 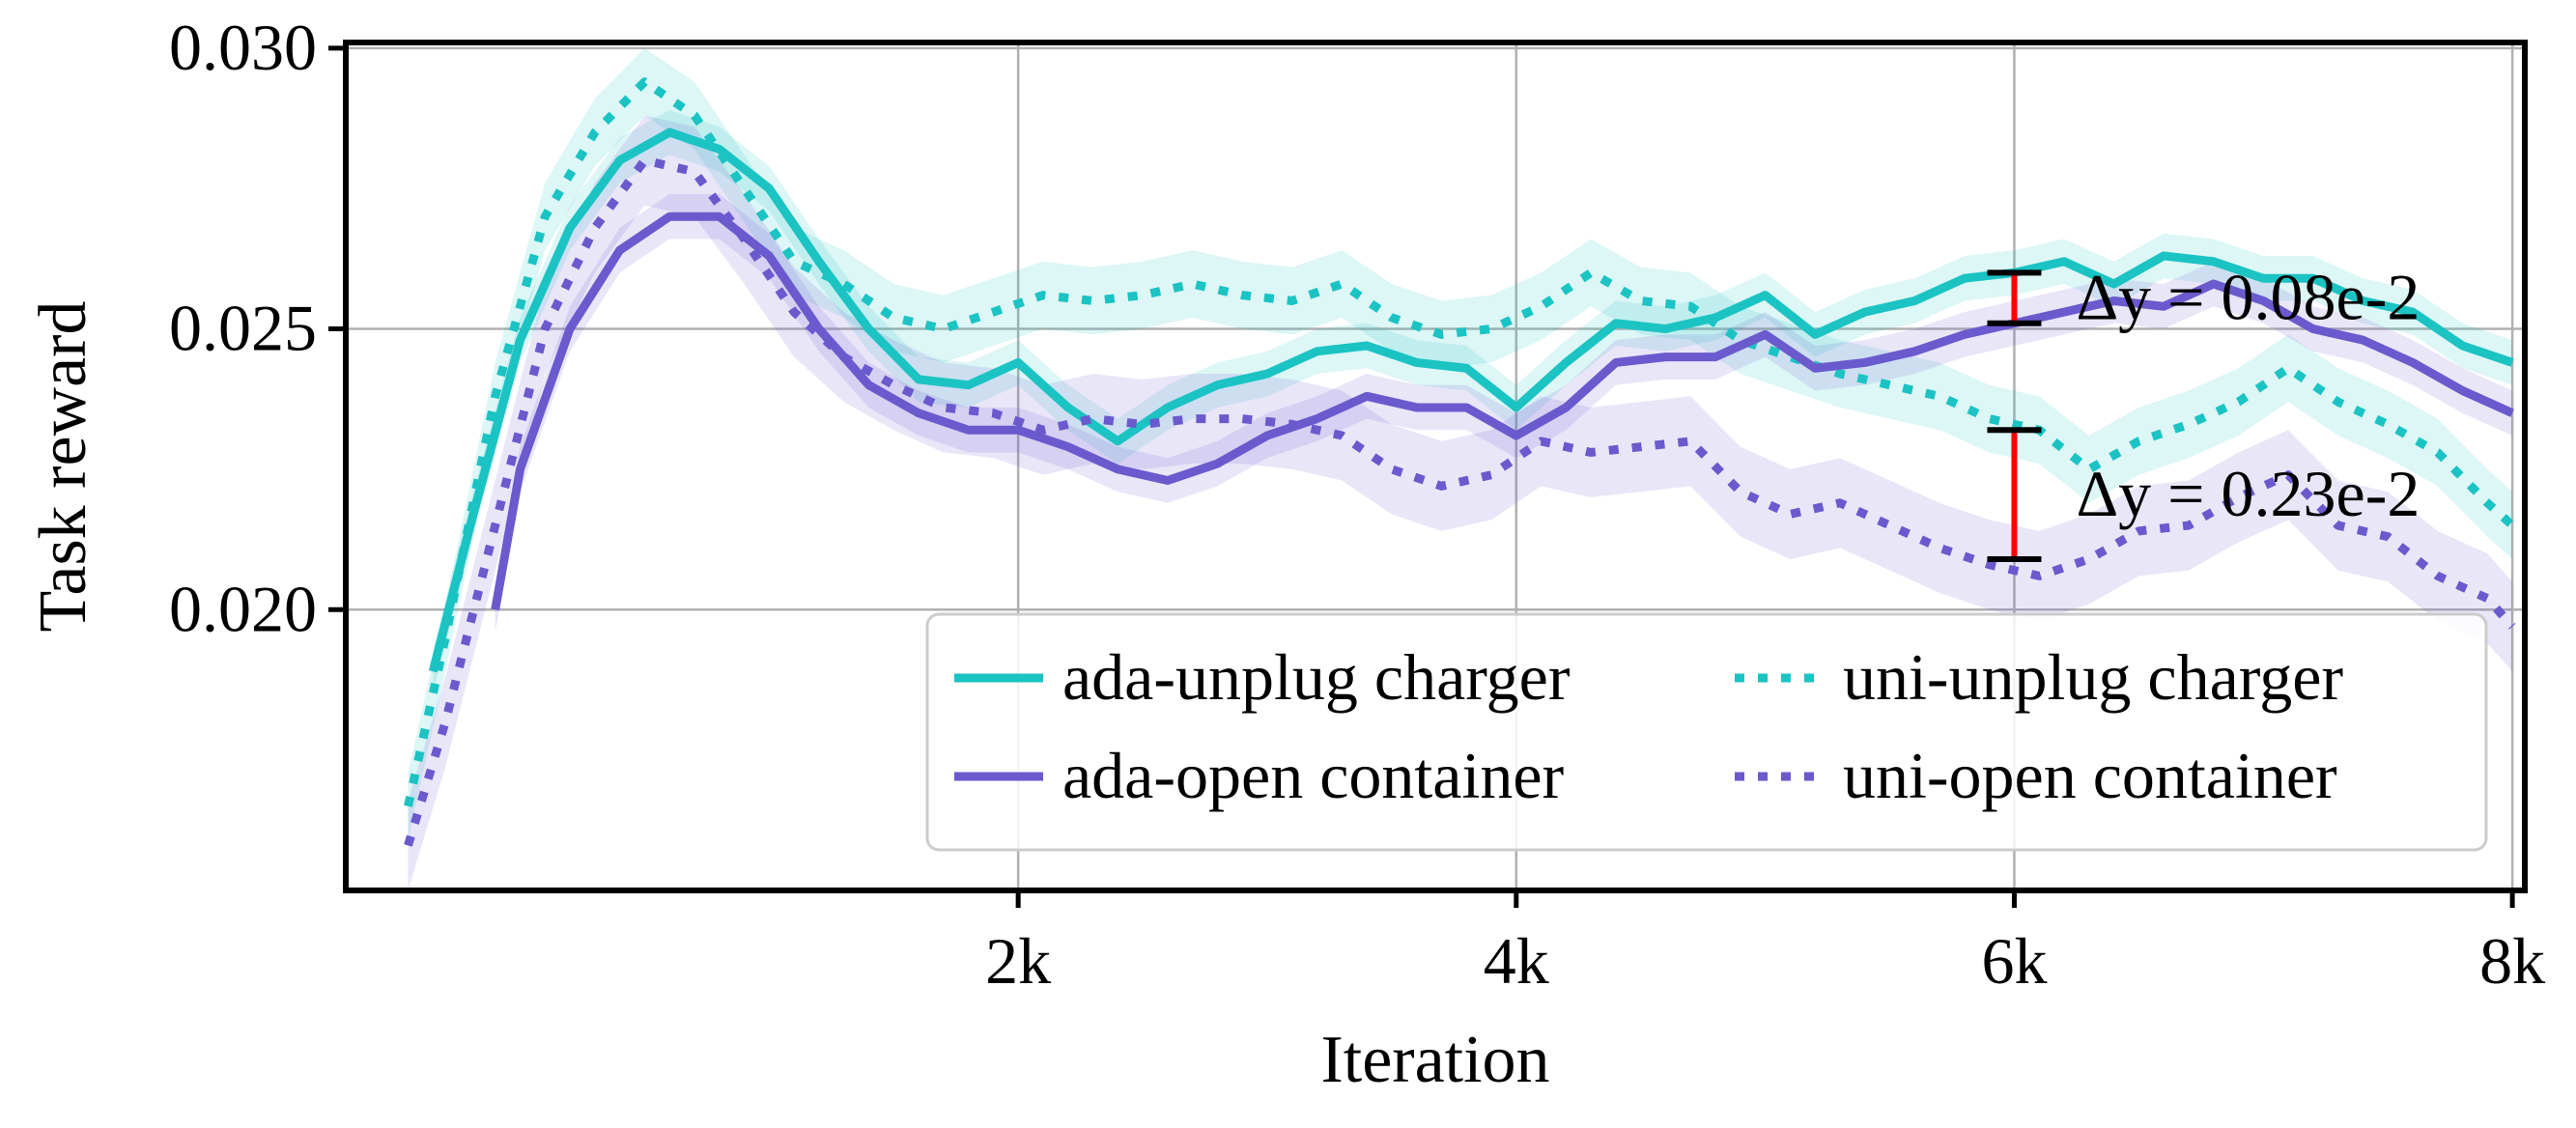 What do you see at coordinates (243, 608) in the screenshot?
I see `y-tick-label-0: 0.020` at bounding box center [243, 608].